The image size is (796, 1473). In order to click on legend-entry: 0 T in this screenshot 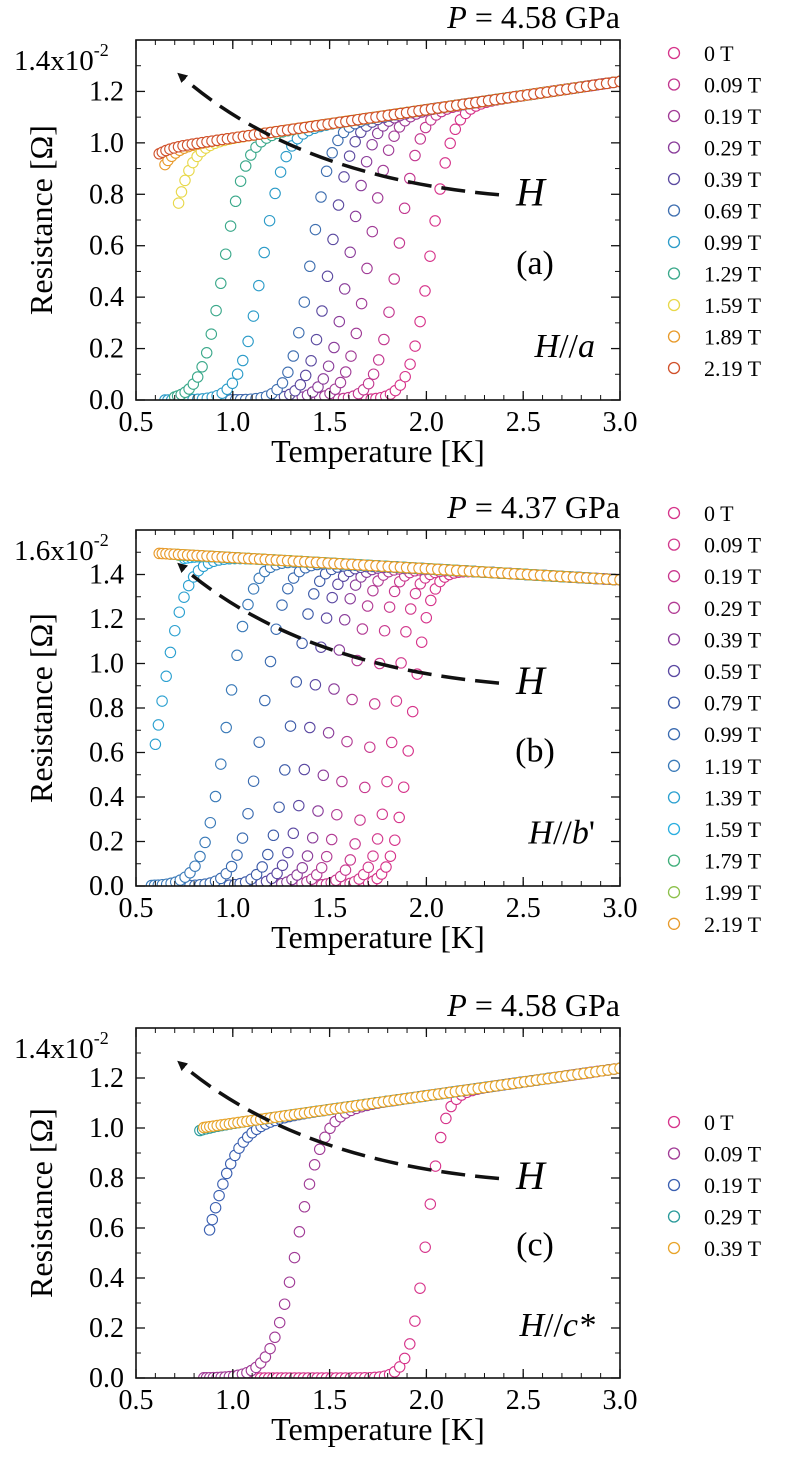, I will do `click(719, 1122)`.